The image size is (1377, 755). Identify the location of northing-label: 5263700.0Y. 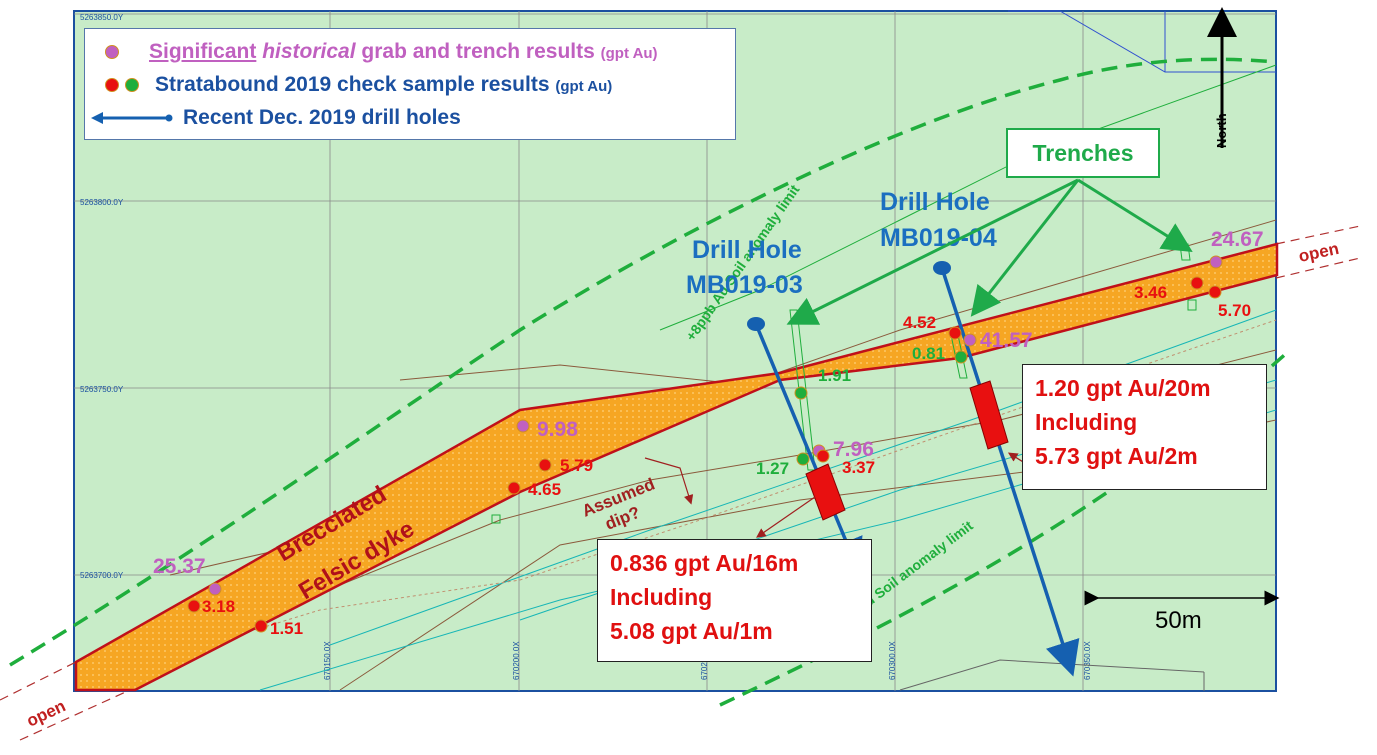
(102, 575).